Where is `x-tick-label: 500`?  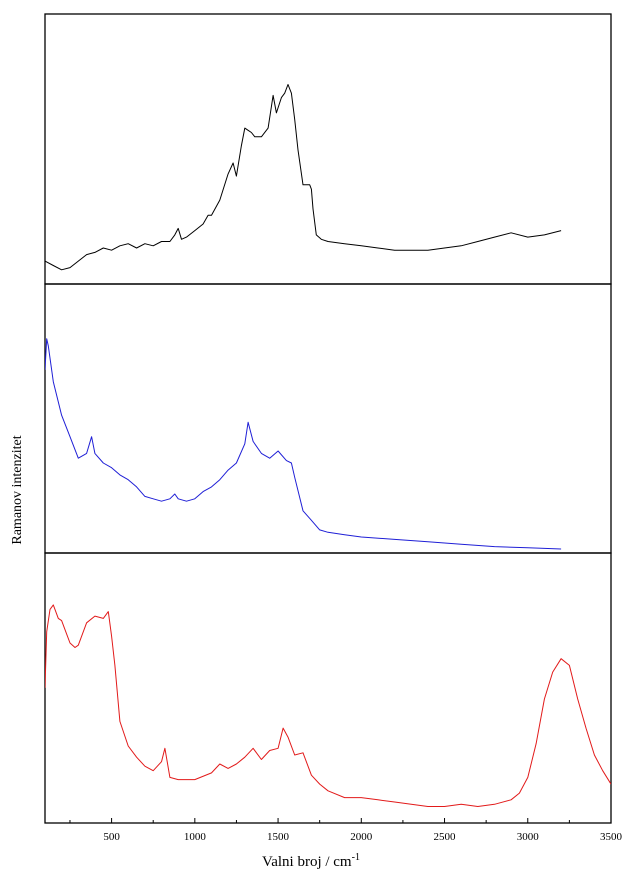
x-tick-label: 500 is located at coordinates (111, 837).